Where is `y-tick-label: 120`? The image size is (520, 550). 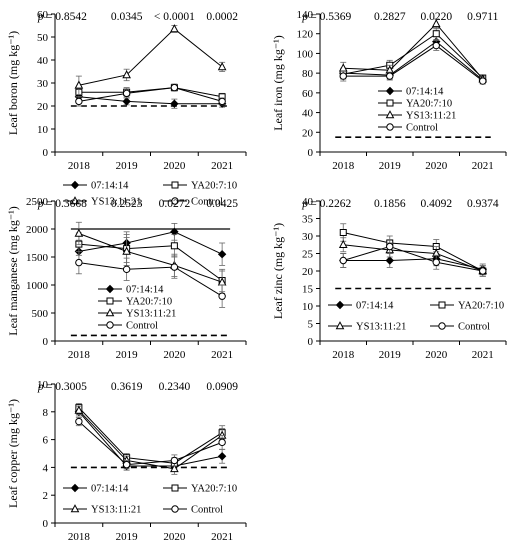
y-tick-label: 120 is located at coordinates (305, 35).